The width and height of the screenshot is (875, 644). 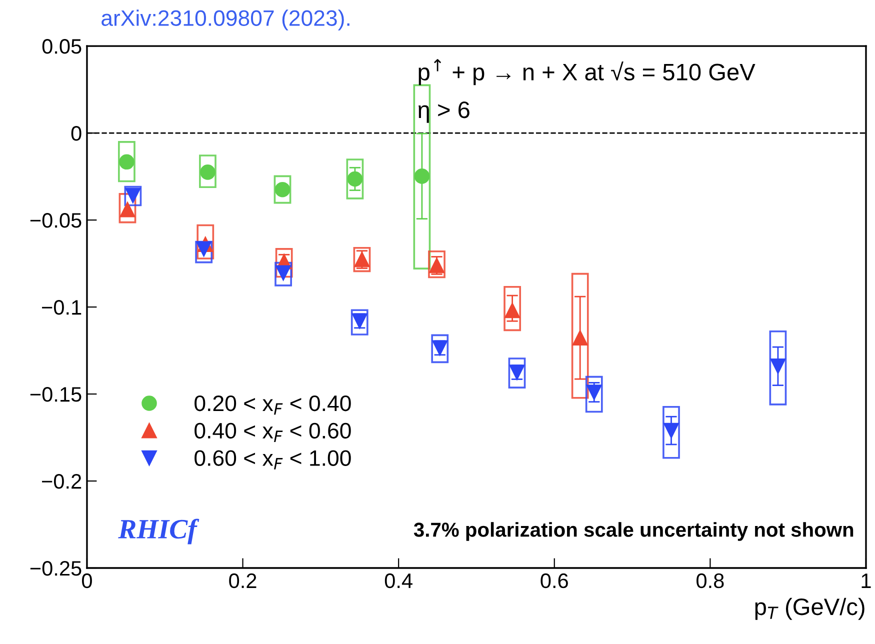 I want to click on legend-label: 0.20 < x$_{F}$ < 0.40, so click(x=272, y=405).